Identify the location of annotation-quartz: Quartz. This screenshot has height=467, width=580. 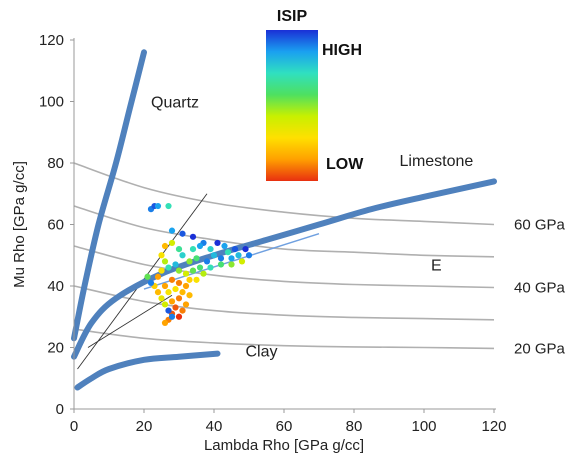
(175, 103).